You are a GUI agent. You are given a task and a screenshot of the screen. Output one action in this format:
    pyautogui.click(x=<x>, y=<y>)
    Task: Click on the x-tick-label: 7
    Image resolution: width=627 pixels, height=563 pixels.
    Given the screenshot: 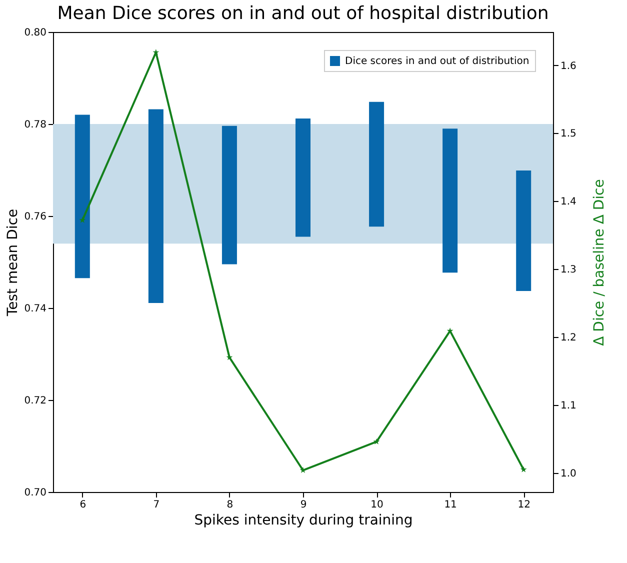 What is the action you would take?
    pyautogui.click(x=156, y=505)
    